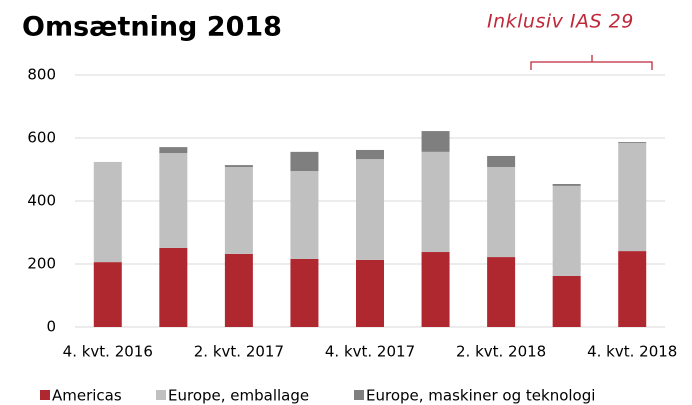 The image size is (692, 405). I want to click on x-tick-label: 4. kvt. 2018, so click(632, 352).